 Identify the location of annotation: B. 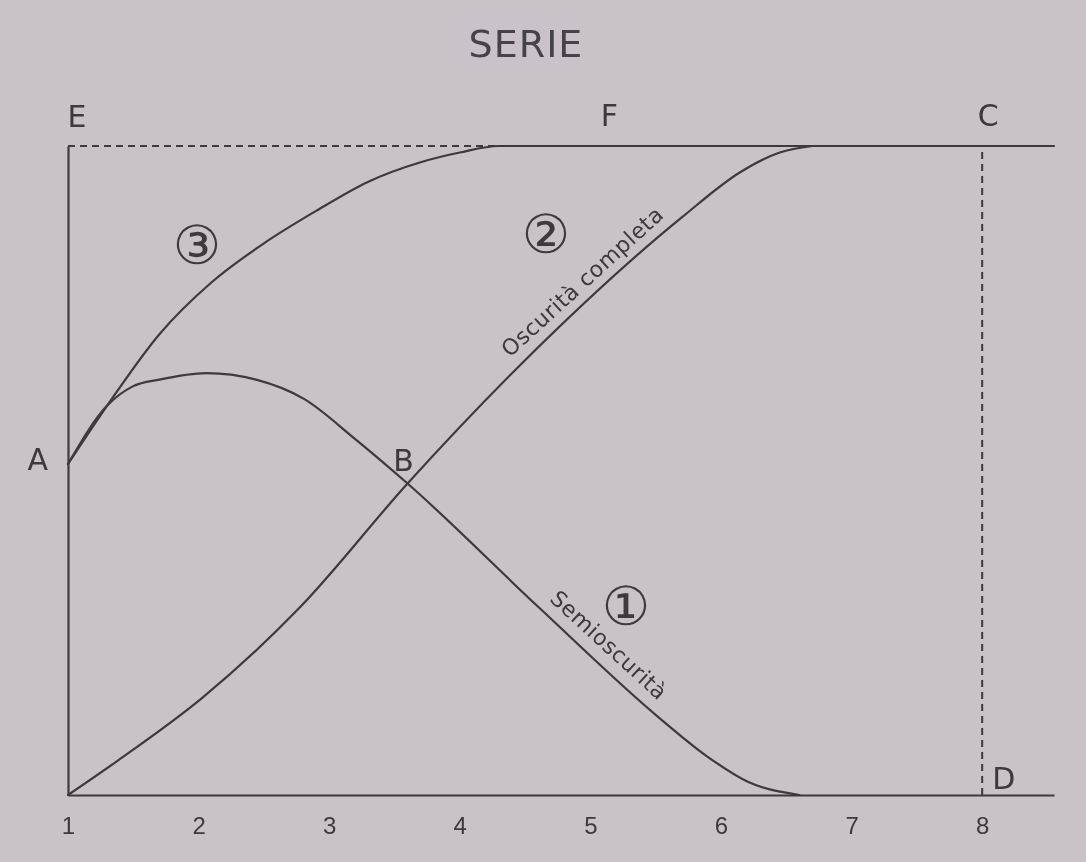
(403, 461).